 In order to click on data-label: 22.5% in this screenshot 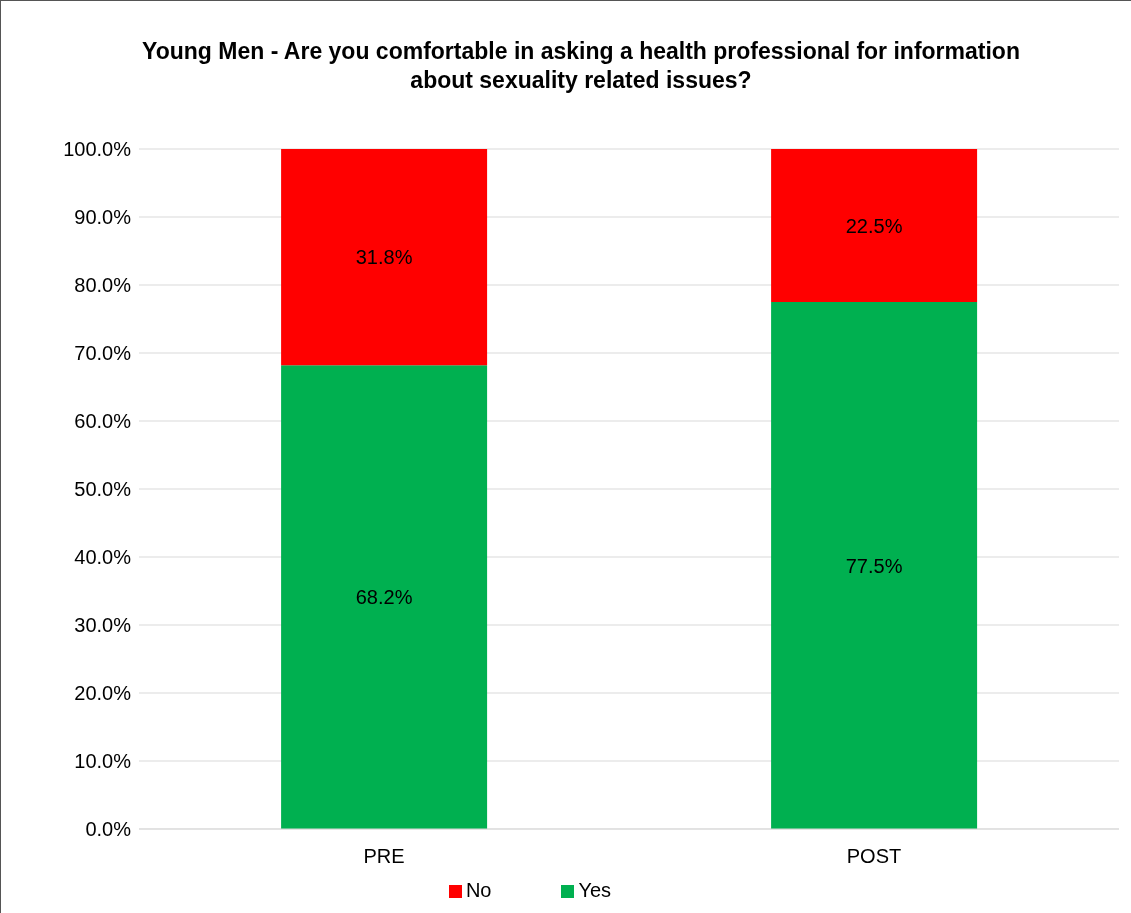, I will do `click(874, 225)`.